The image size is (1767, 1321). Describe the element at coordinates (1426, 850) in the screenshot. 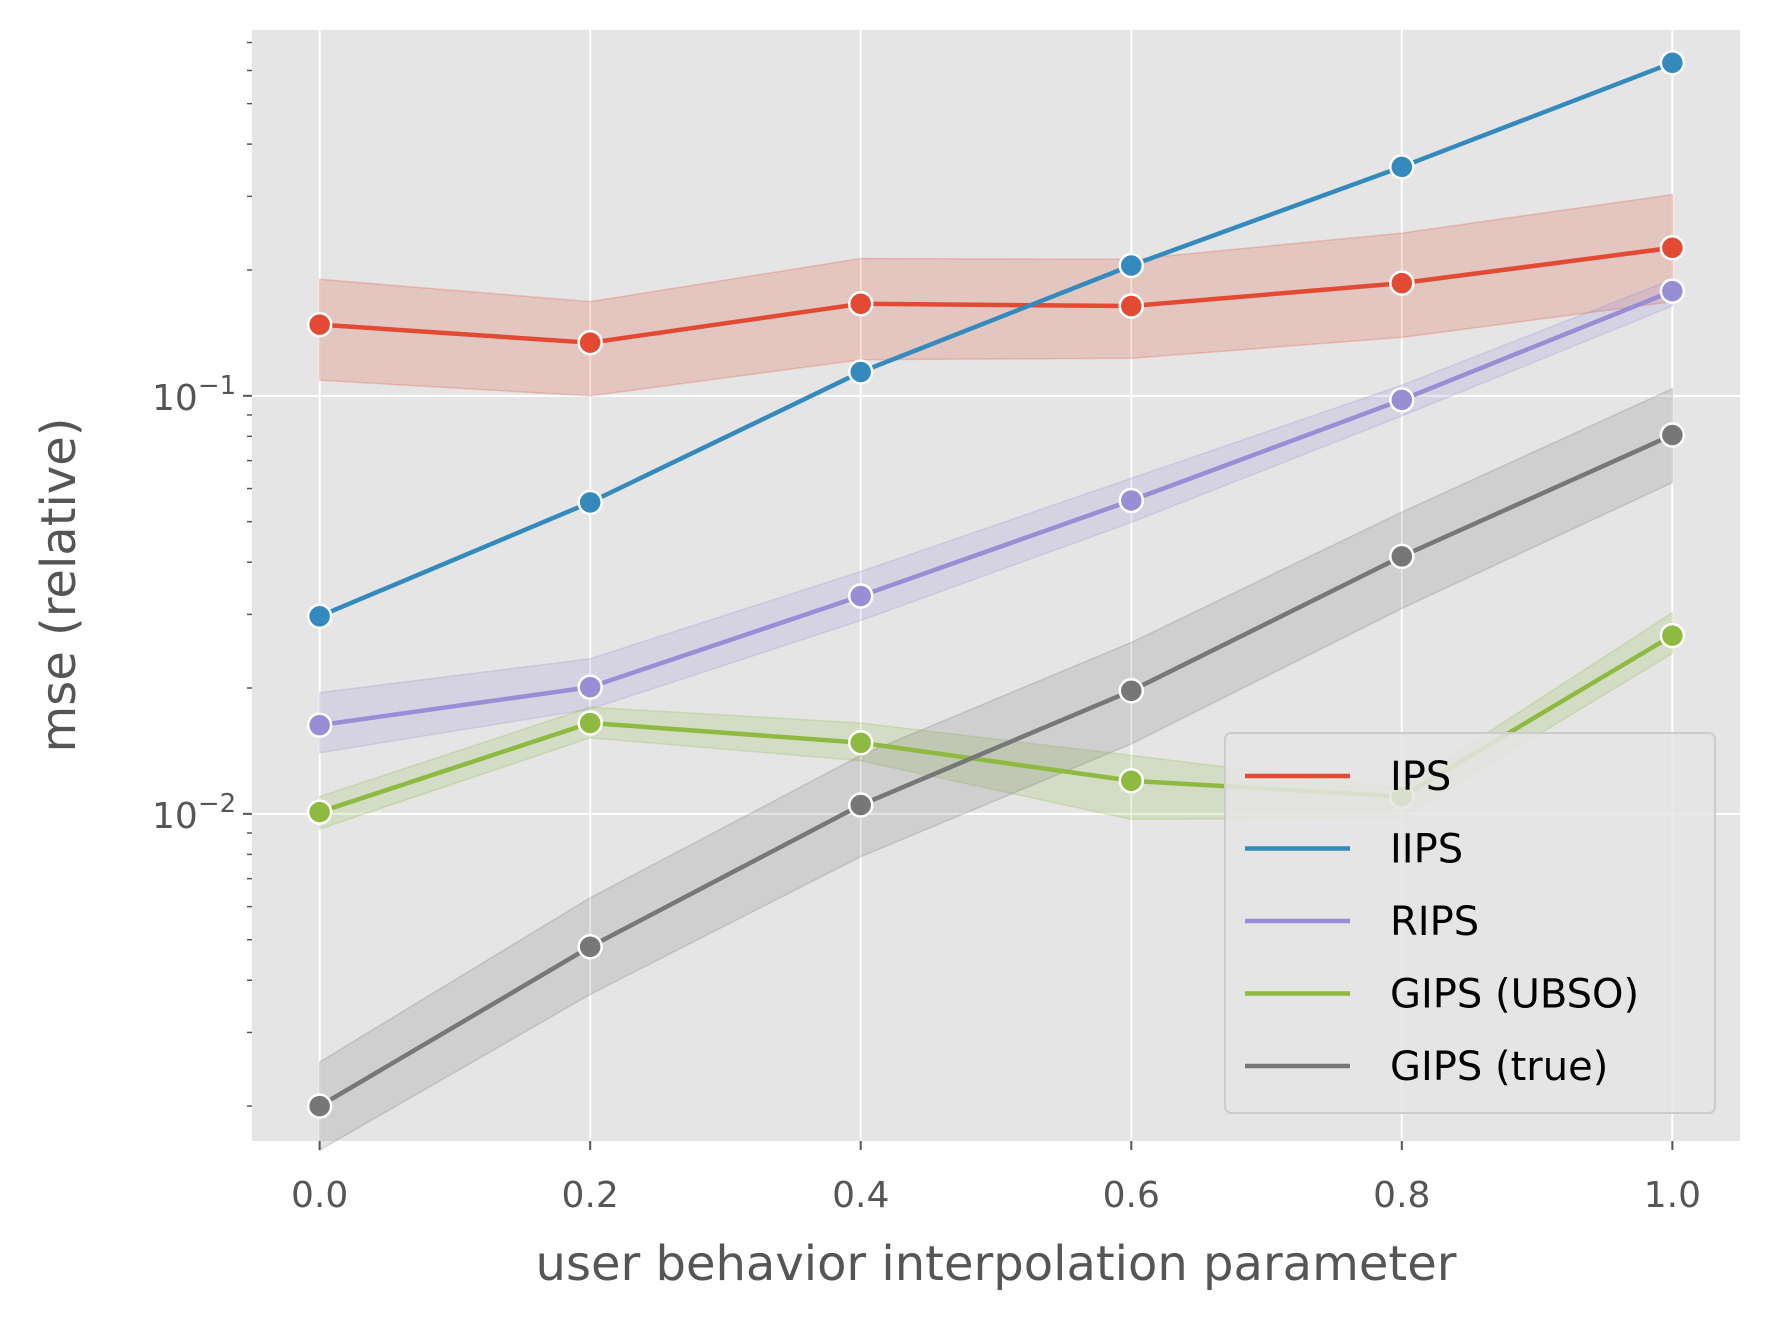

I see `legend-label: IIPS` at that location.